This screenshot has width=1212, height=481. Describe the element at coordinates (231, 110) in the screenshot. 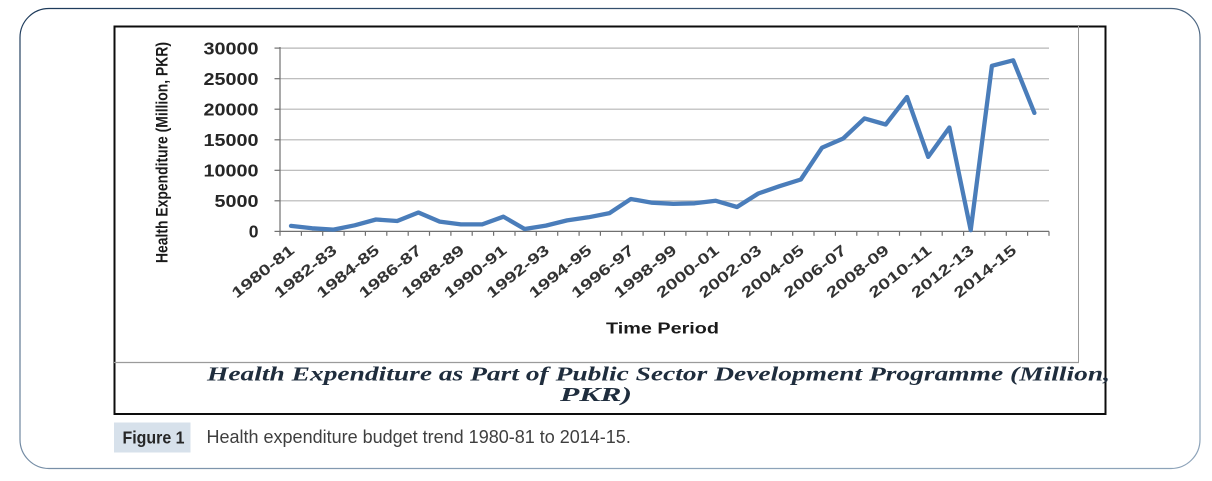

I see `svg-text: 20000` at that location.